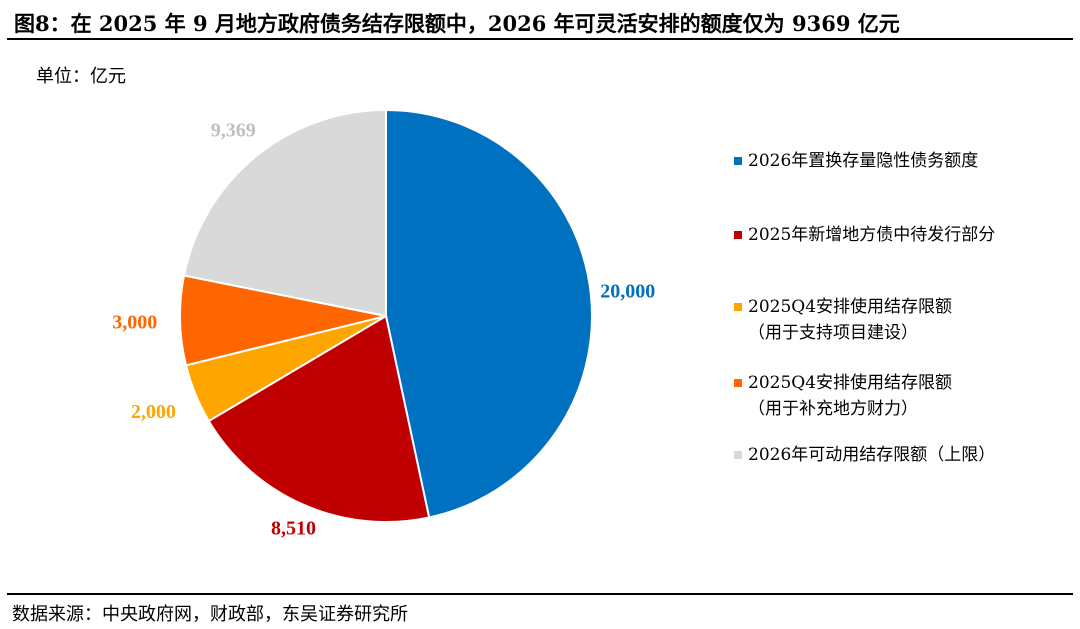 This screenshot has width=1080, height=629. Describe the element at coordinates (872, 235) in the screenshot. I see `legend-label: 2025年新增地方债中待发行部分` at that location.